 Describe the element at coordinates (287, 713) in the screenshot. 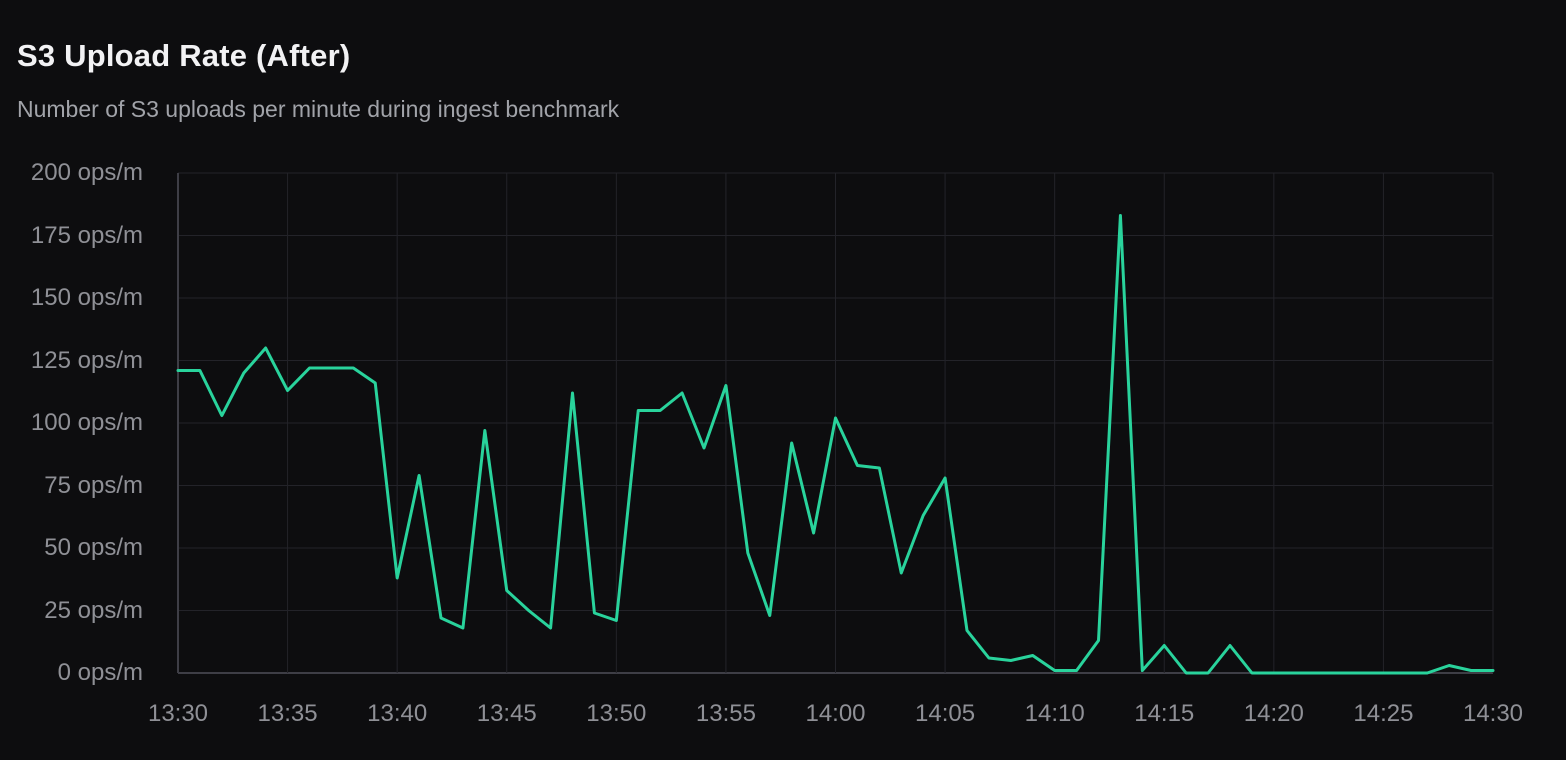

I see `x-tick-label: 13:35` at that location.